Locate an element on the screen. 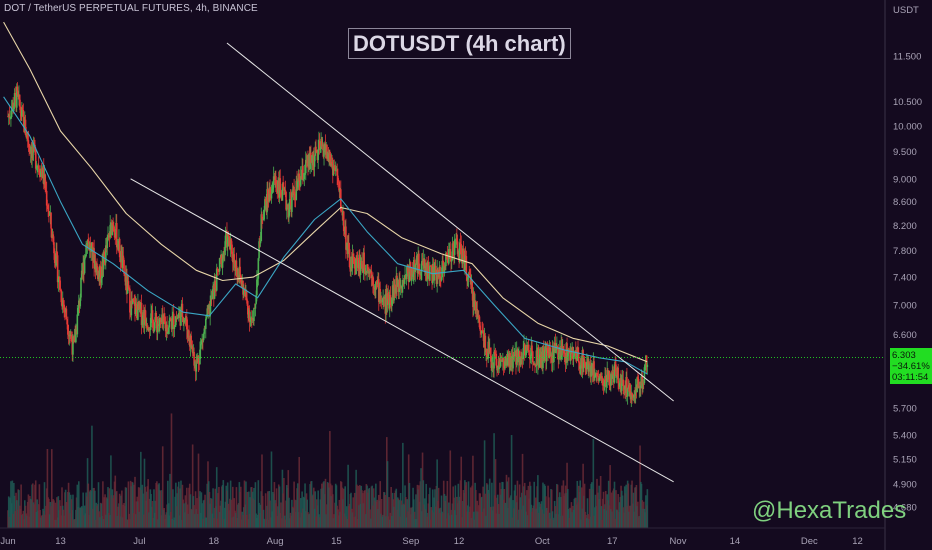 This screenshot has width=932, height=550. time-tick-label: Dec is located at coordinates (809, 541).